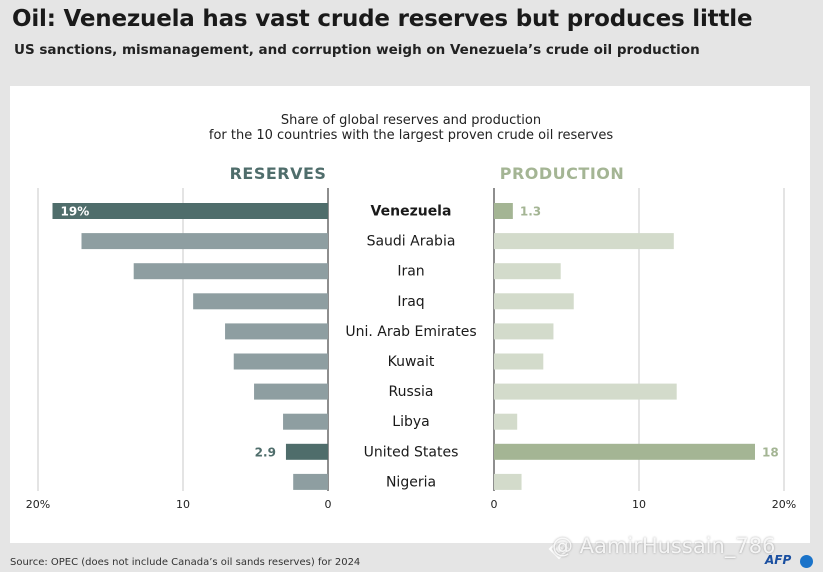  What do you see at coordinates (278, 173) in the screenshot?
I see `reserves-header: RESERVES` at bounding box center [278, 173].